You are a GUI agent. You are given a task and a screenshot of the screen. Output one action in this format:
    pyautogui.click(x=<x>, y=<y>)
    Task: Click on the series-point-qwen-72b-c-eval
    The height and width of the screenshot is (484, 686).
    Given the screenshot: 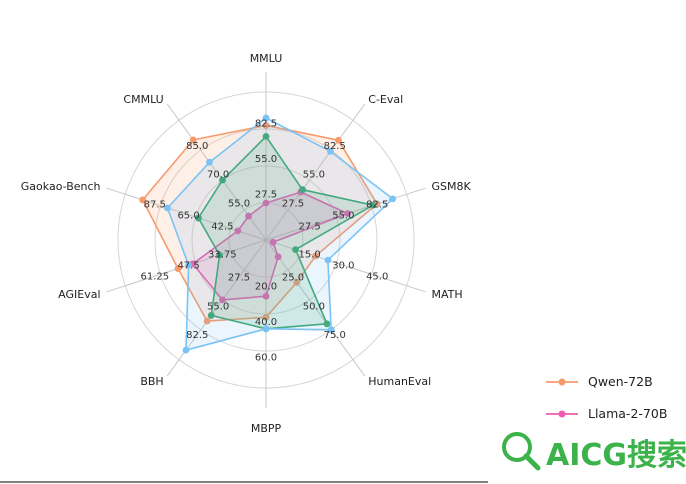 What is the action you would take?
    pyautogui.click(x=338, y=140)
    